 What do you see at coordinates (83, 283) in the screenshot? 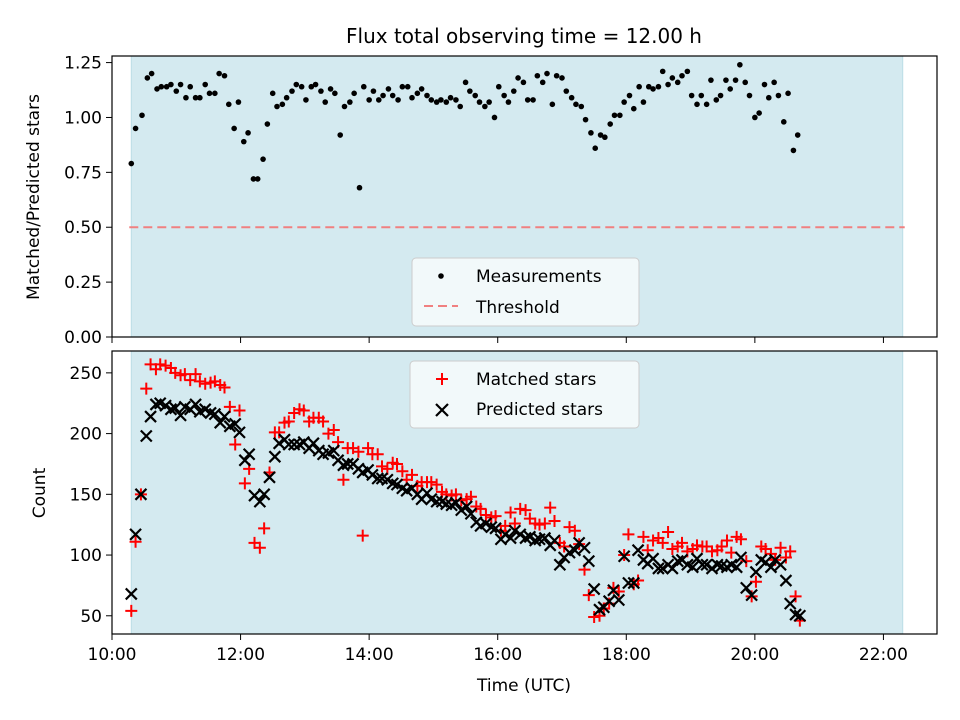
I see `y-tick-label: 0.25` at bounding box center [83, 283].